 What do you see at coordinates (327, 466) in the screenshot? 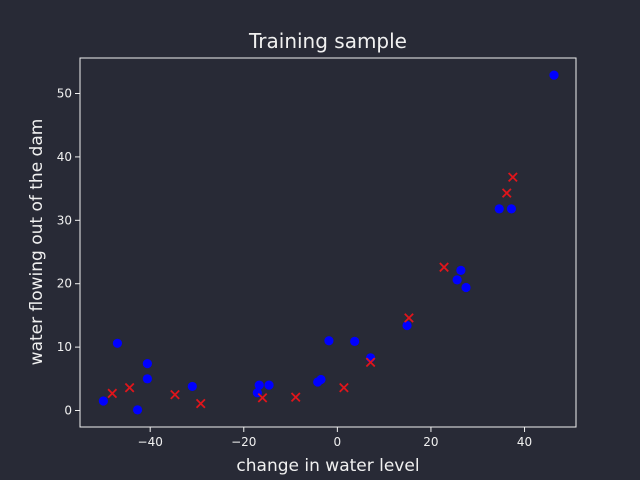
I see `x-axis-label: change in water level` at bounding box center [327, 466].